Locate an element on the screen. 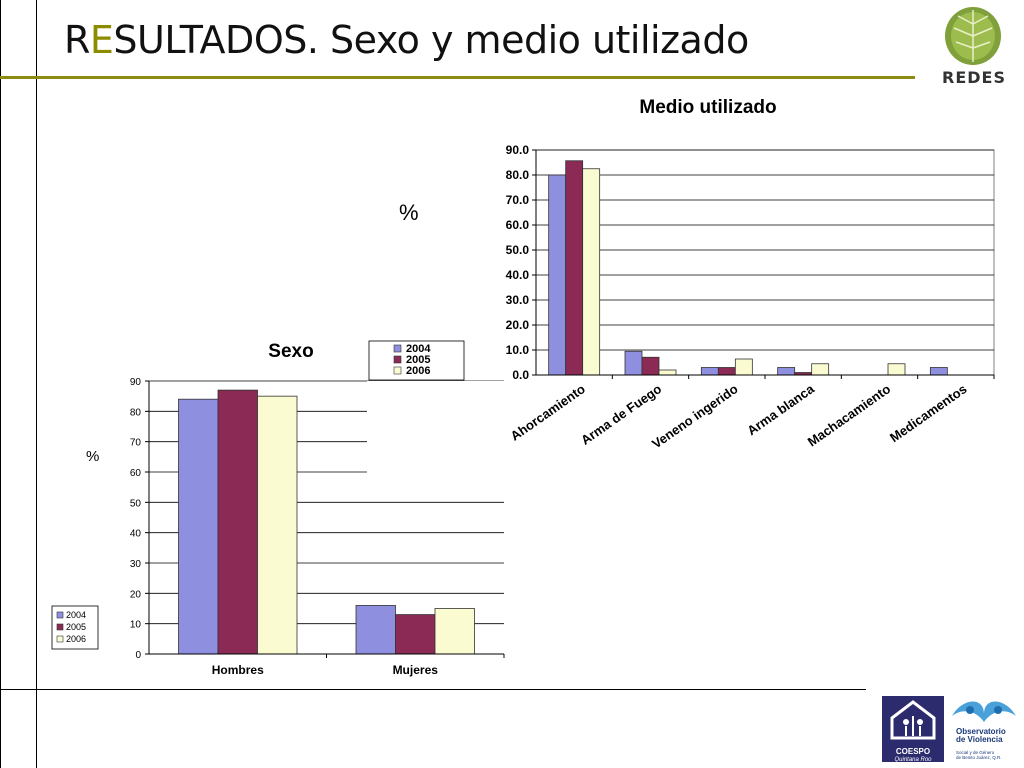 This screenshot has width=1024, height=768. medio-y-tick-label: 90.0 is located at coordinates (518, 150).